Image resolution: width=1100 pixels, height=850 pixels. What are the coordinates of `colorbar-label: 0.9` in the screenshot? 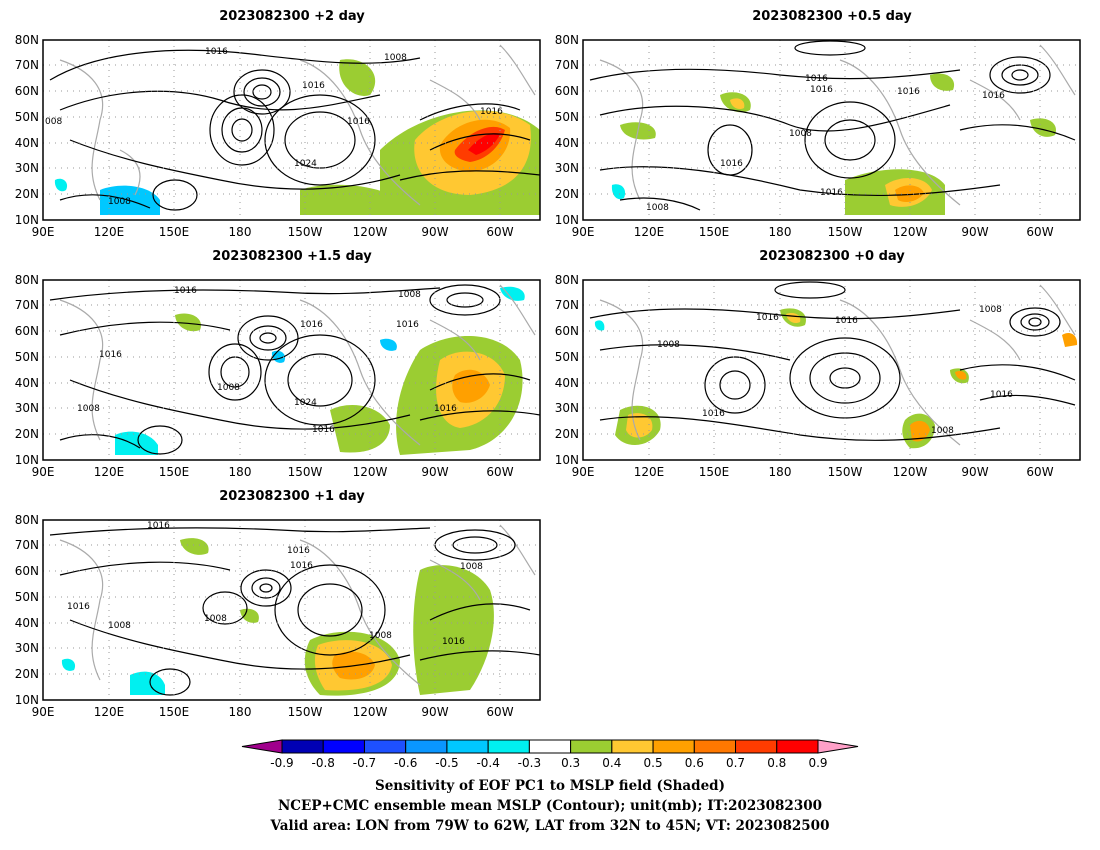 It's located at (817, 763).